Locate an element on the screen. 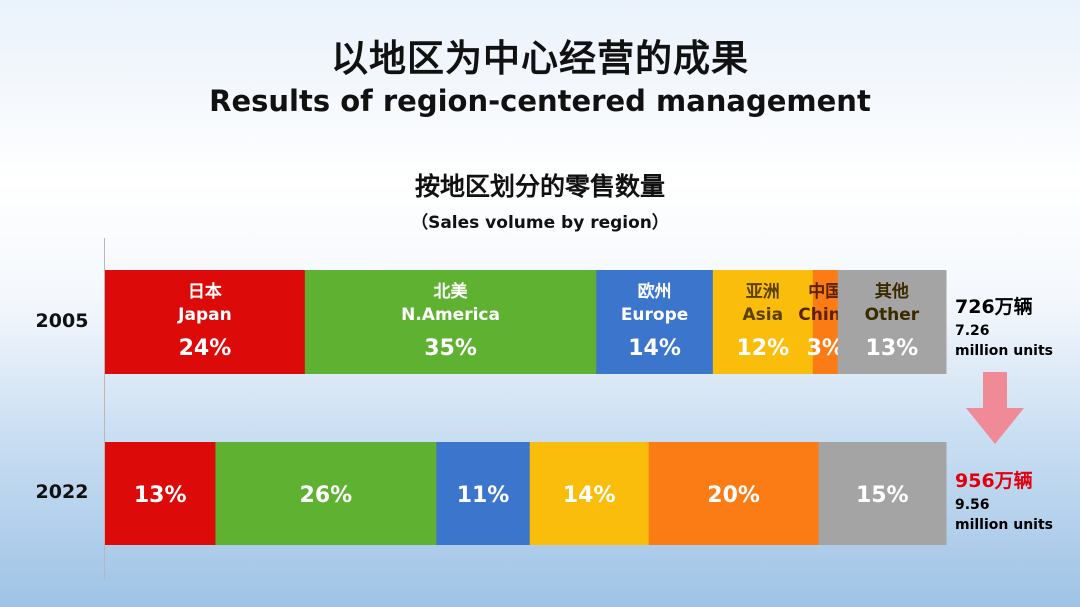 Image resolution: width=1080 pixels, height=607 pixels. bar-segment-2005-china is located at coordinates (825, 322).